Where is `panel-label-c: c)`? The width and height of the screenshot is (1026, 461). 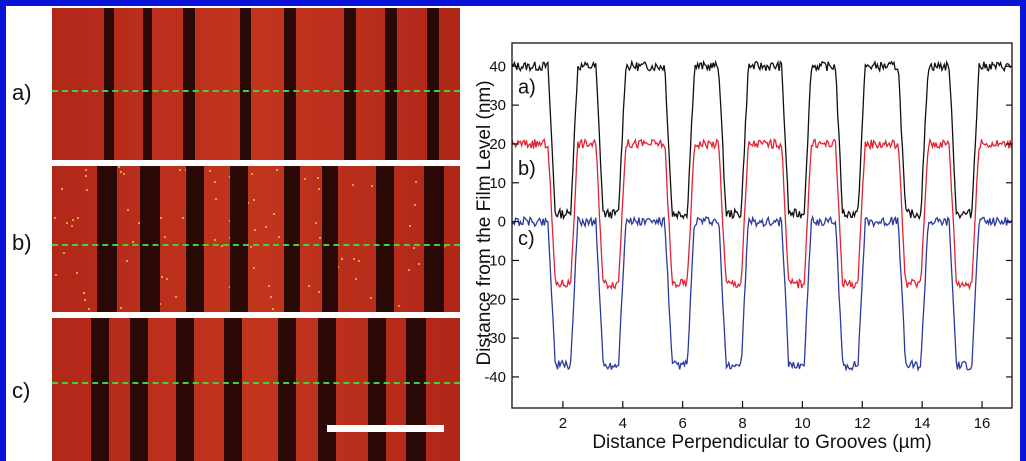 panel-label-c: c) is located at coordinates (21, 390).